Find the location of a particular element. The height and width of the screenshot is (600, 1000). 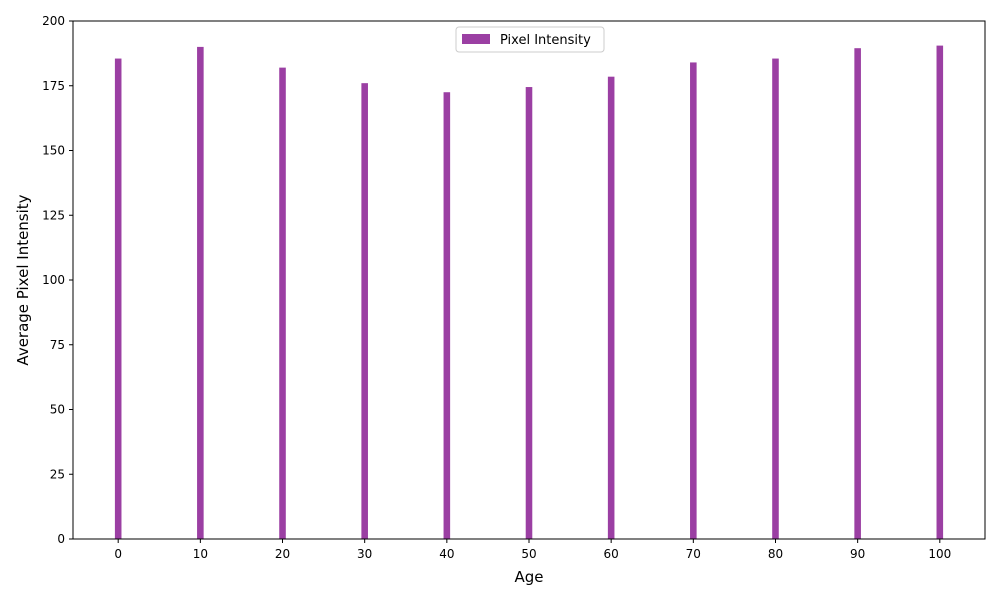

legend-swatch is located at coordinates (476, 39).